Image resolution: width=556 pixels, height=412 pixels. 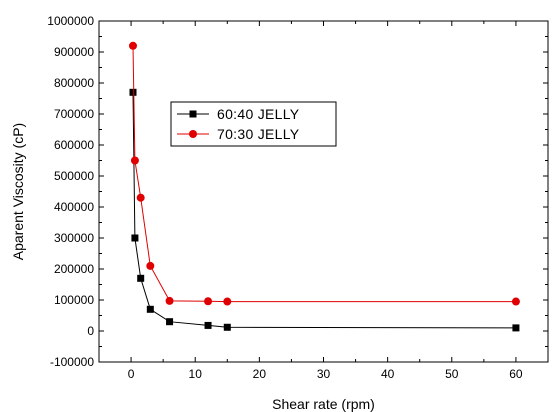 What do you see at coordinates (74, 52) in the screenshot?
I see `y-tick-label: 900000` at bounding box center [74, 52].